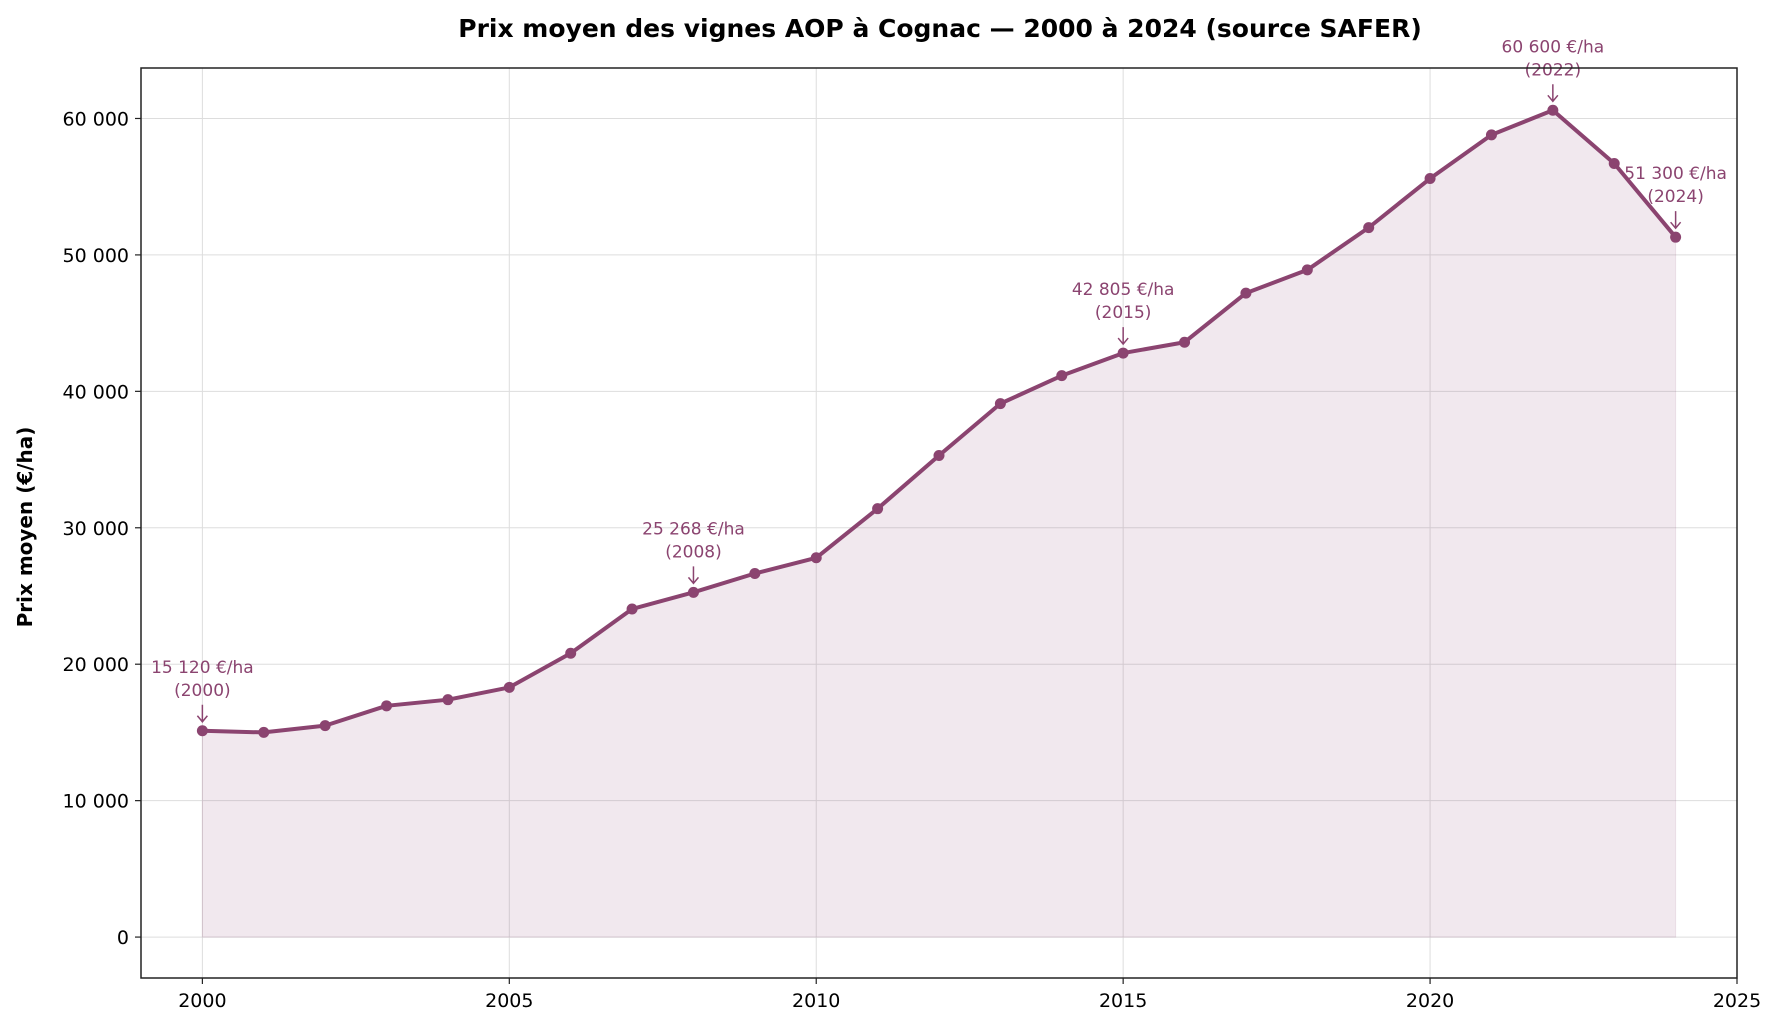 This screenshot has width=1781, height=1034. Describe the element at coordinates (509, 1001) in the screenshot. I see `x-tick-label: 2005` at that location.